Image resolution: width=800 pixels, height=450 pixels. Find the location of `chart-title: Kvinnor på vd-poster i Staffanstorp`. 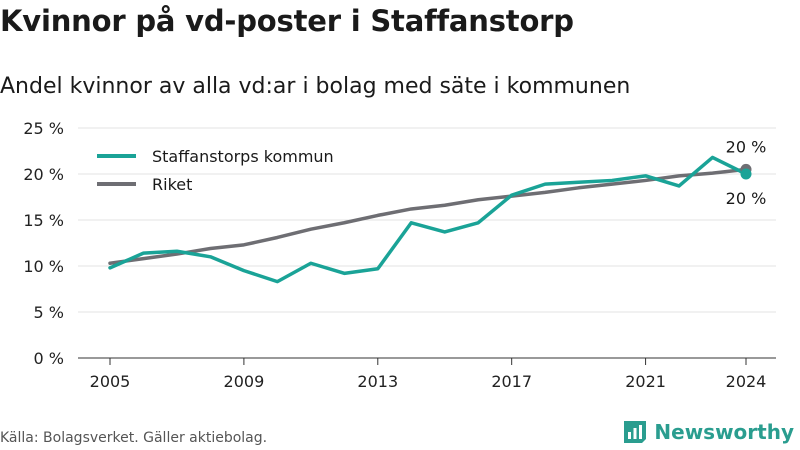

chart-title: Kvinnor på vd-poster i Staffanstorp is located at coordinates (287, 21).